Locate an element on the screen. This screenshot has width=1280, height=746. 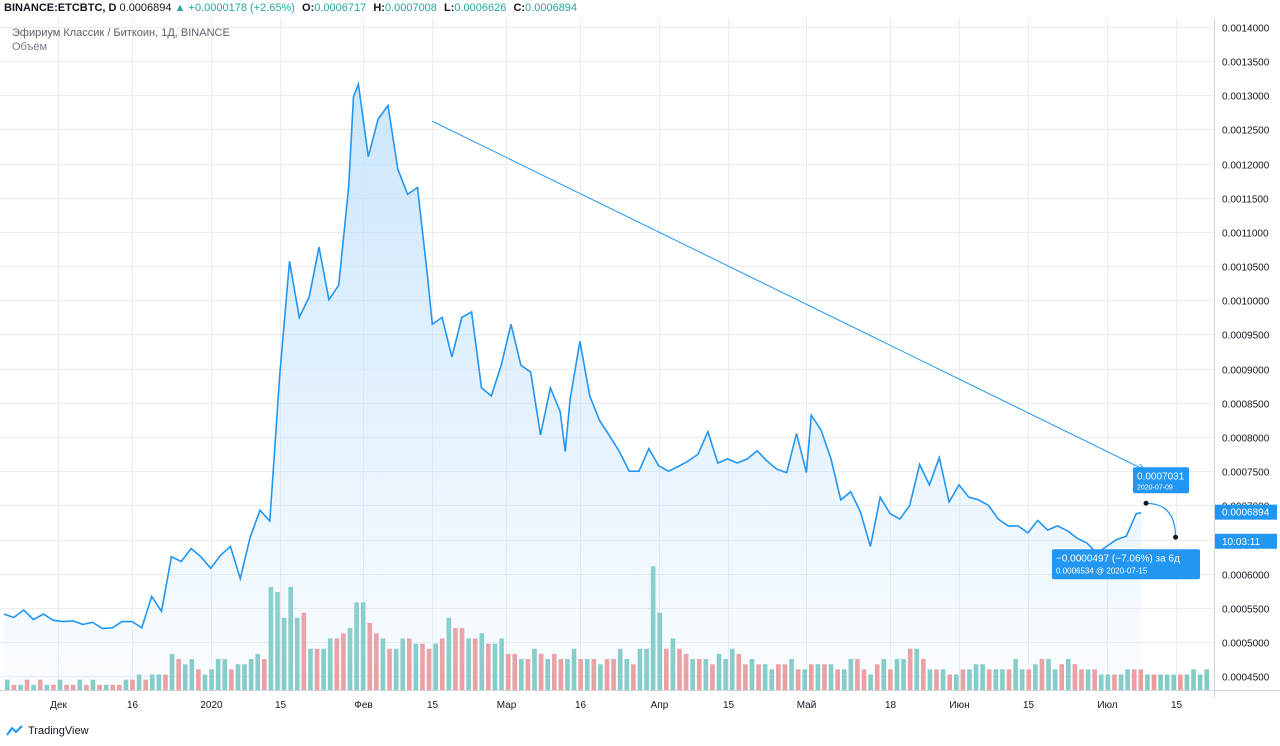
price-tick-label: 0.0004500 is located at coordinates (1246, 678).